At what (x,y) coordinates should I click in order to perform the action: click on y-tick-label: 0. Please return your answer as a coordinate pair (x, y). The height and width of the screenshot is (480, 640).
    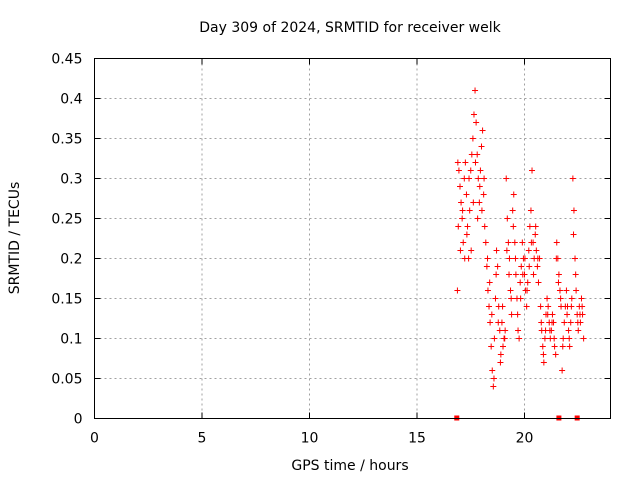
    Looking at the image, I should click on (78, 420).